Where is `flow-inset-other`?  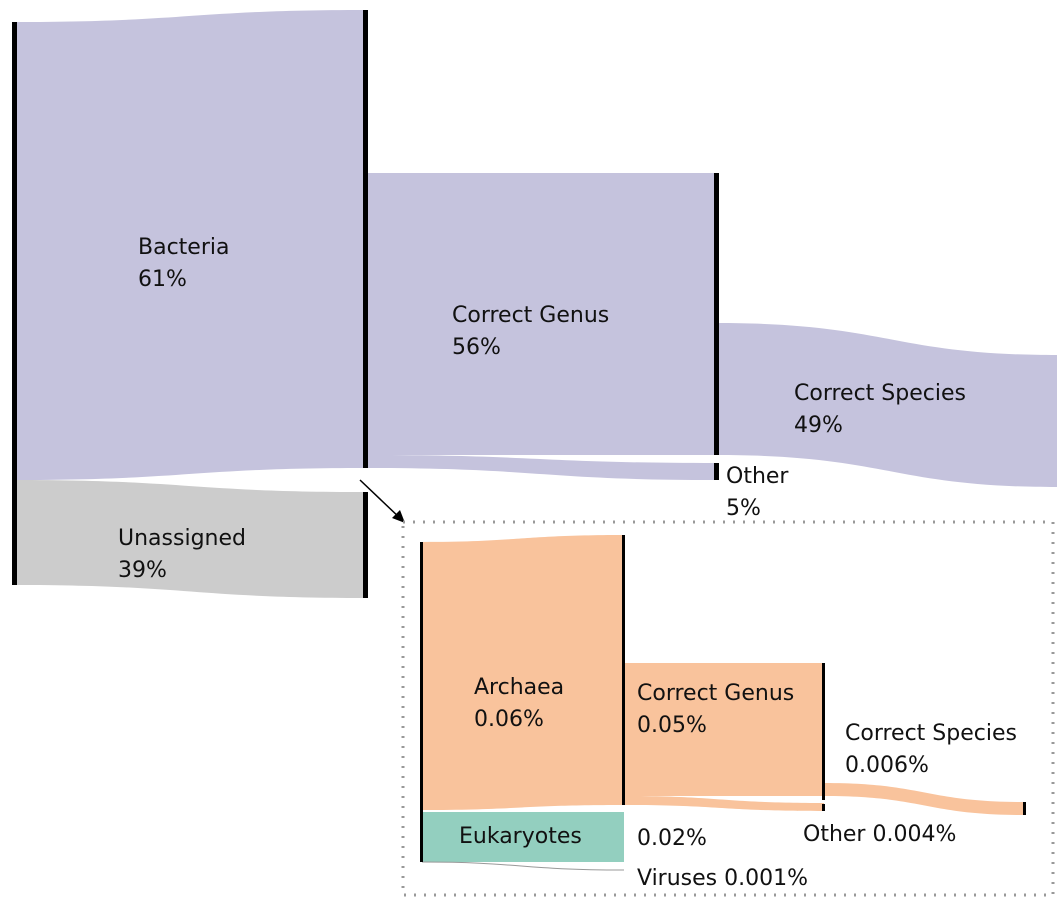 flow-inset-other is located at coordinates (724, 803).